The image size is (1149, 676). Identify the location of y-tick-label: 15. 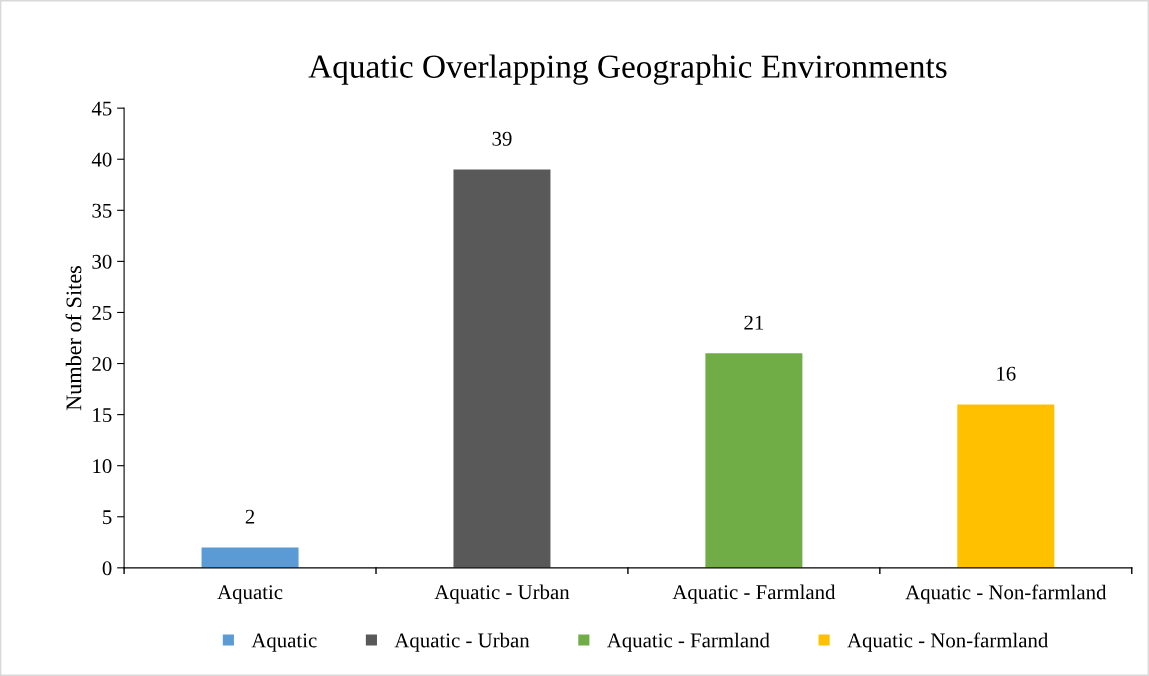
(102, 415).